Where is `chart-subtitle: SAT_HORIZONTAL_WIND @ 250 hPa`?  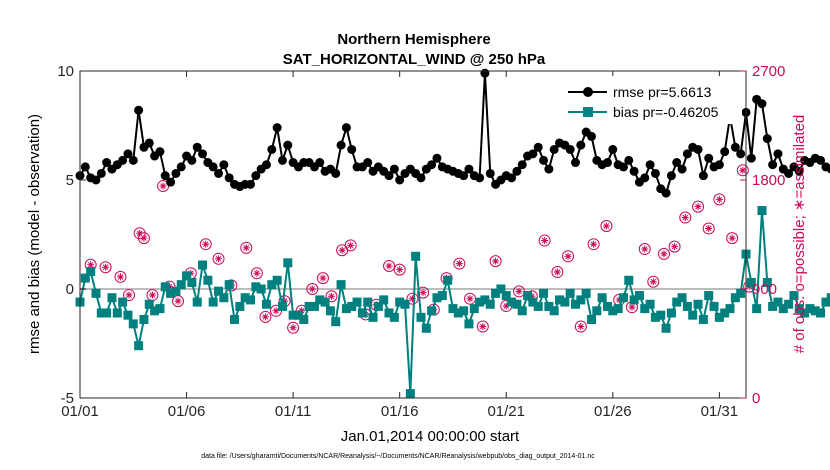 chart-subtitle: SAT_HORIZONTAL_WIND @ 250 hPa is located at coordinates (414, 59).